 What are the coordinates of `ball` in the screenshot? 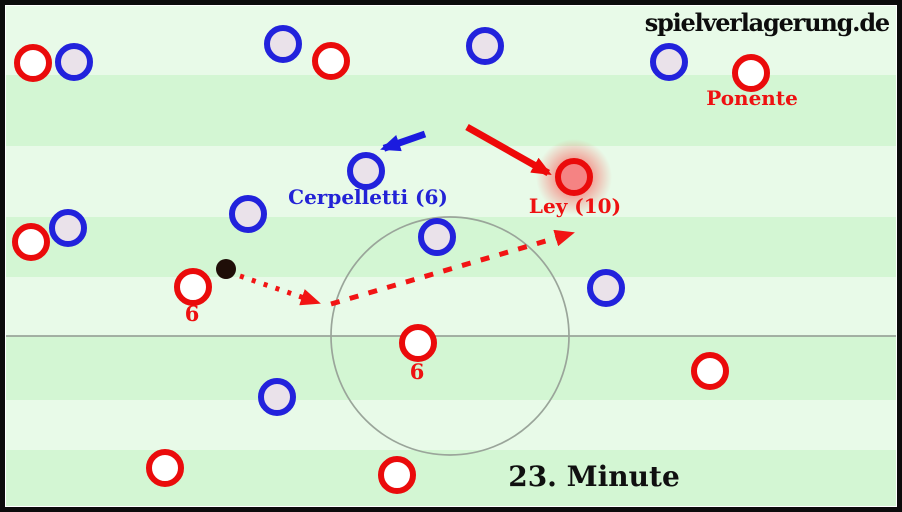 It's located at (226, 269).